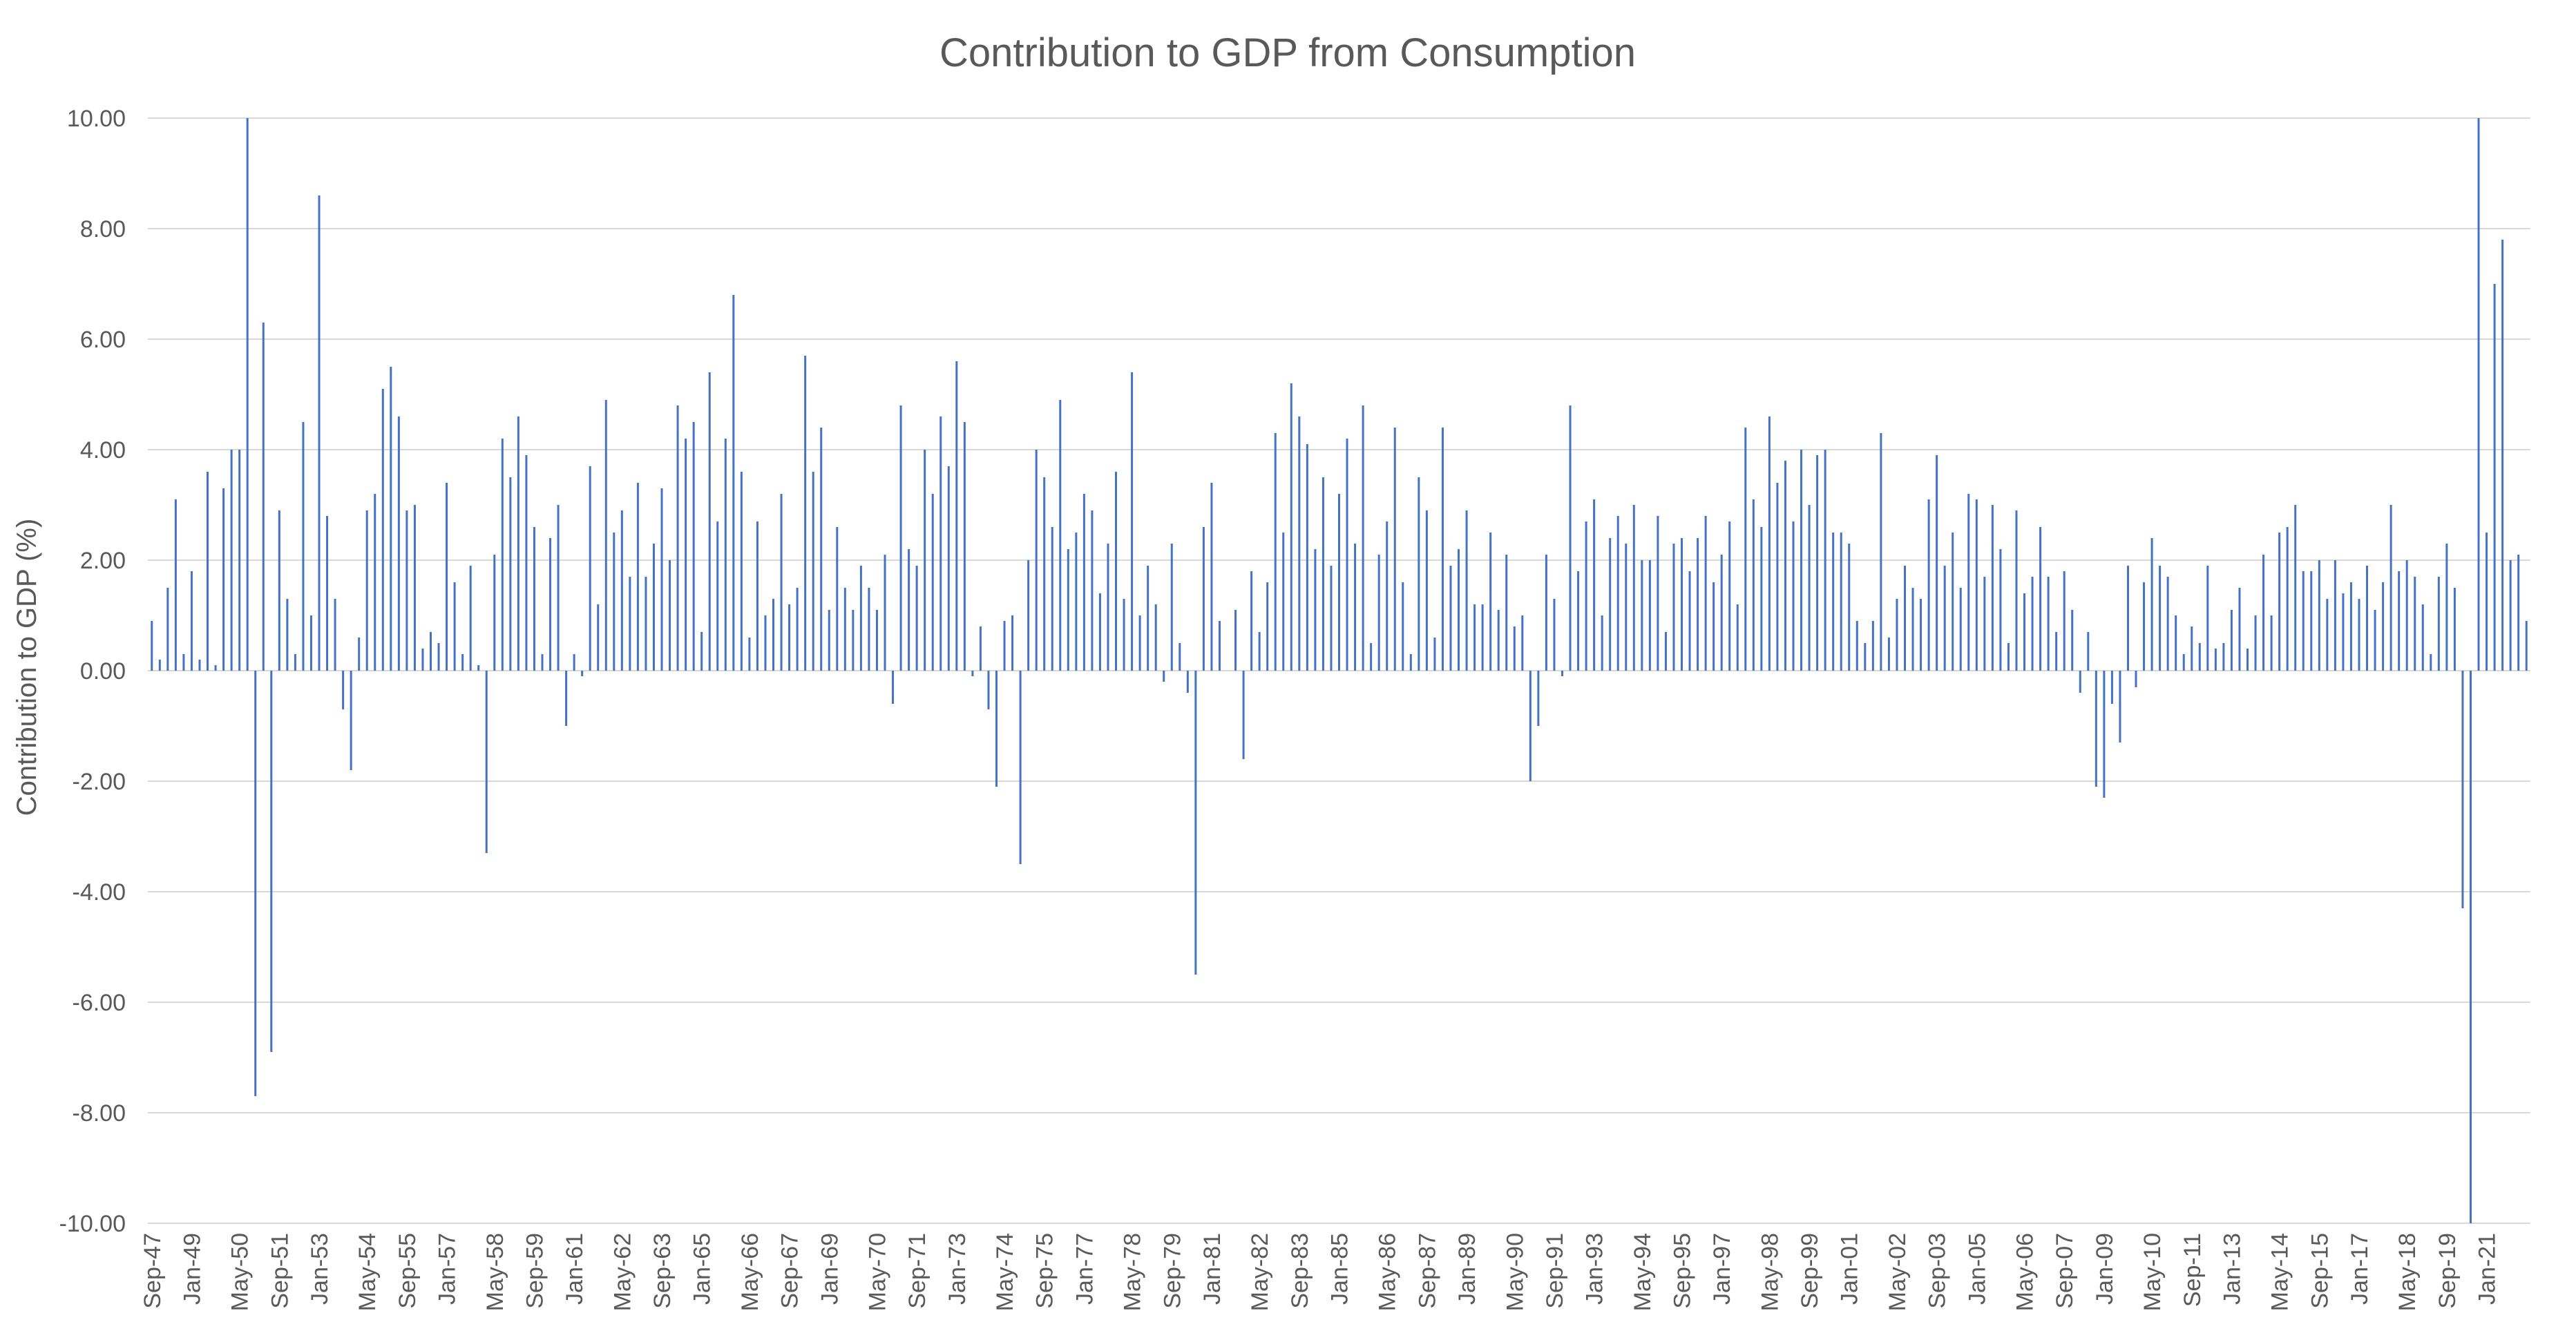 The height and width of the screenshot is (1331, 2576). I want to click on x-tick-label: Sep-07, so click(2065, 1271).